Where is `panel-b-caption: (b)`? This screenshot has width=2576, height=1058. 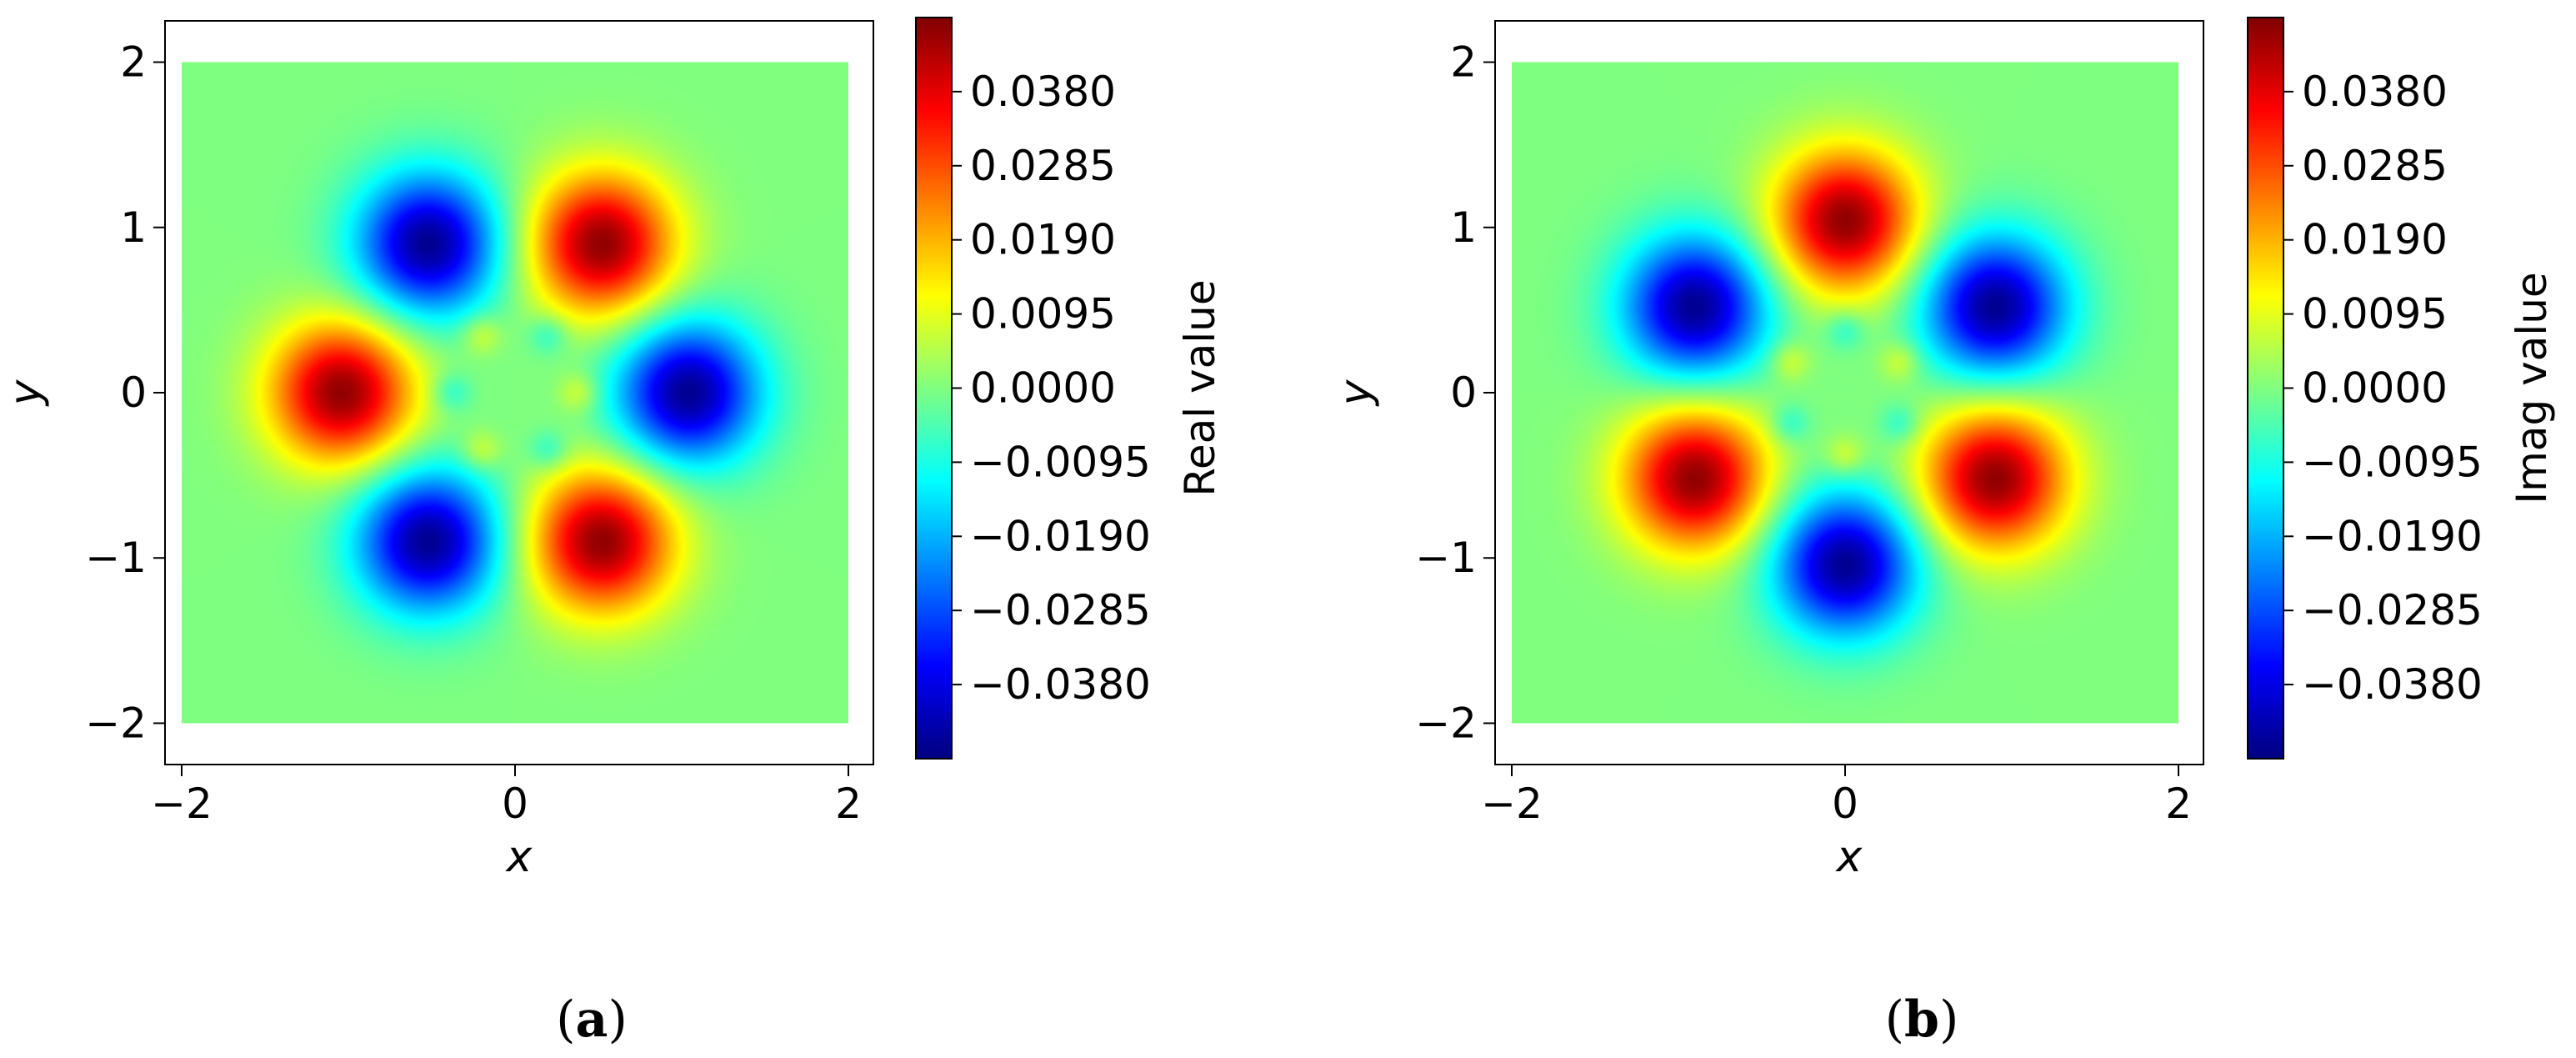 panel-b-caption: (b) is located at coordinates (1922, 1020).